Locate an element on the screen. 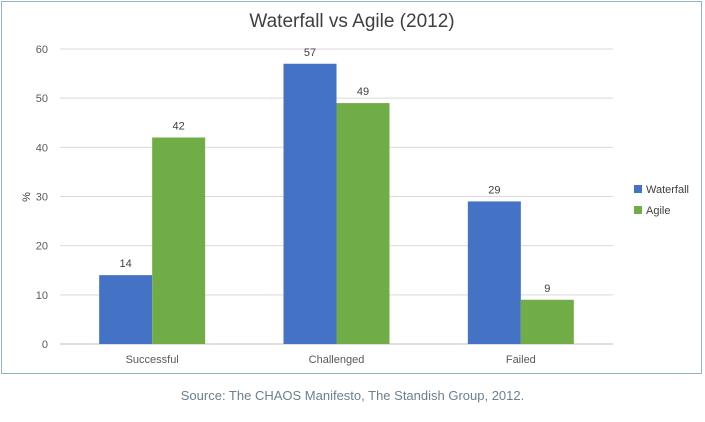 This screenshot has width=705, height=422. data-label: 14 is located at coordinates (126, 264).